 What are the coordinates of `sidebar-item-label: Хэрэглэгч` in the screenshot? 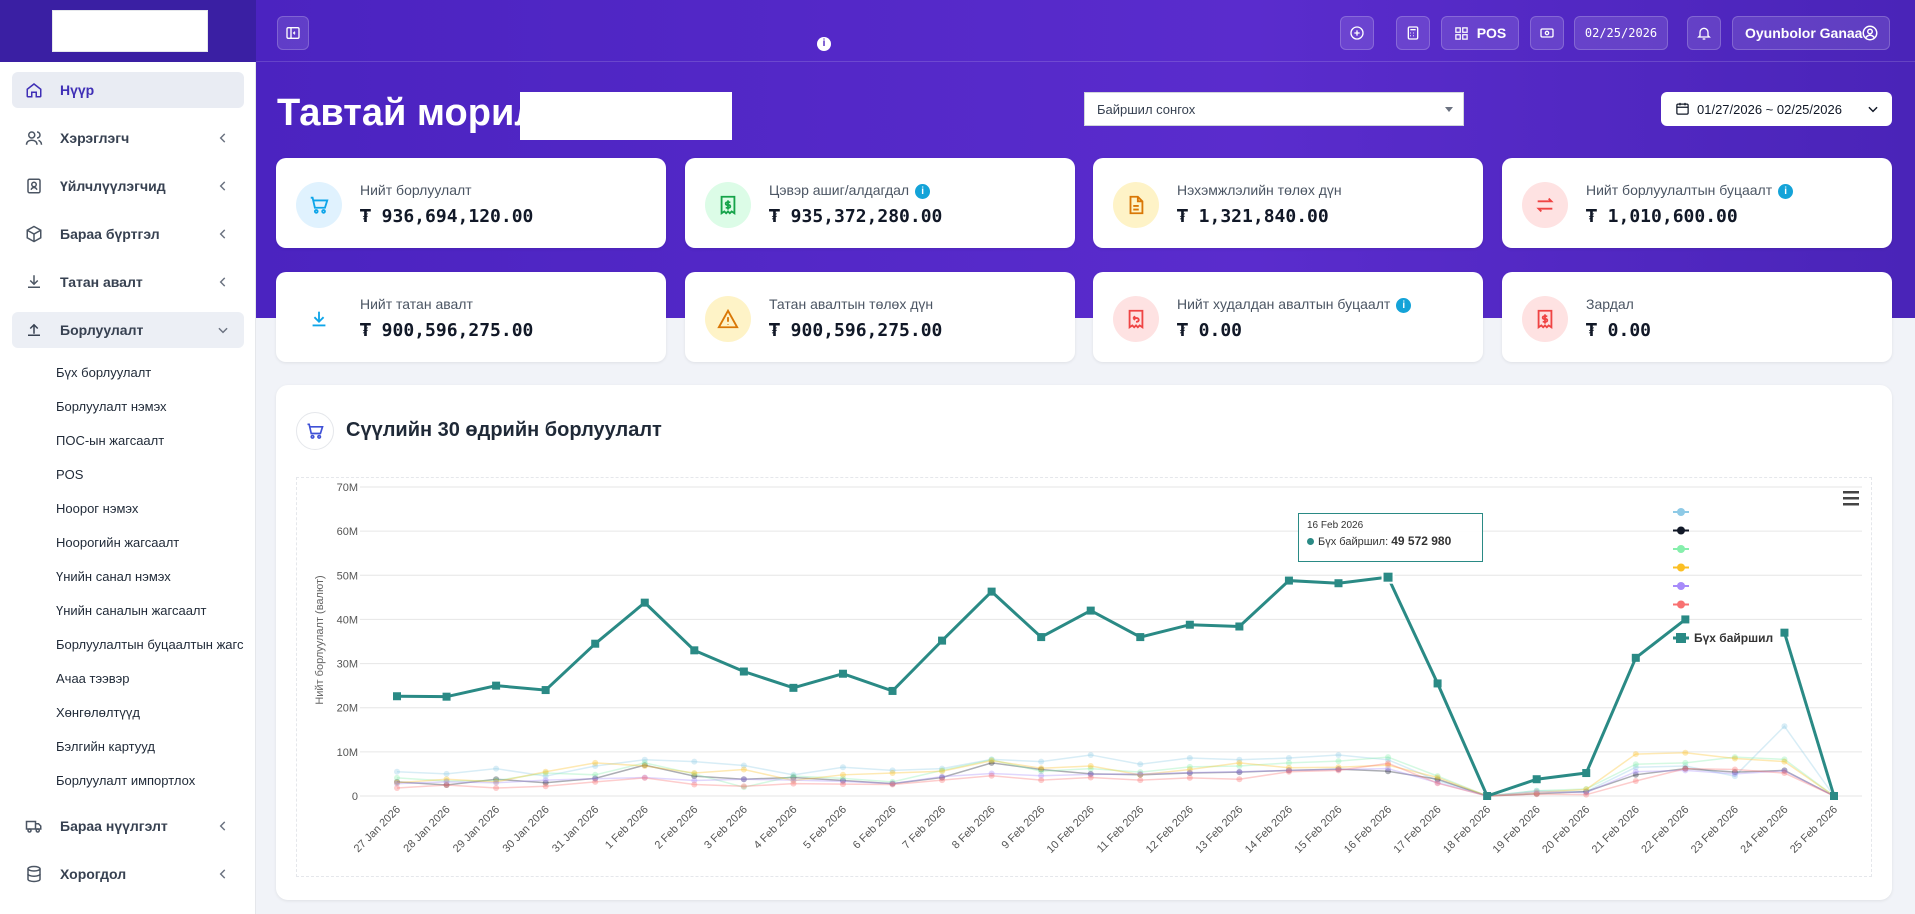 It's located at (95, 138).